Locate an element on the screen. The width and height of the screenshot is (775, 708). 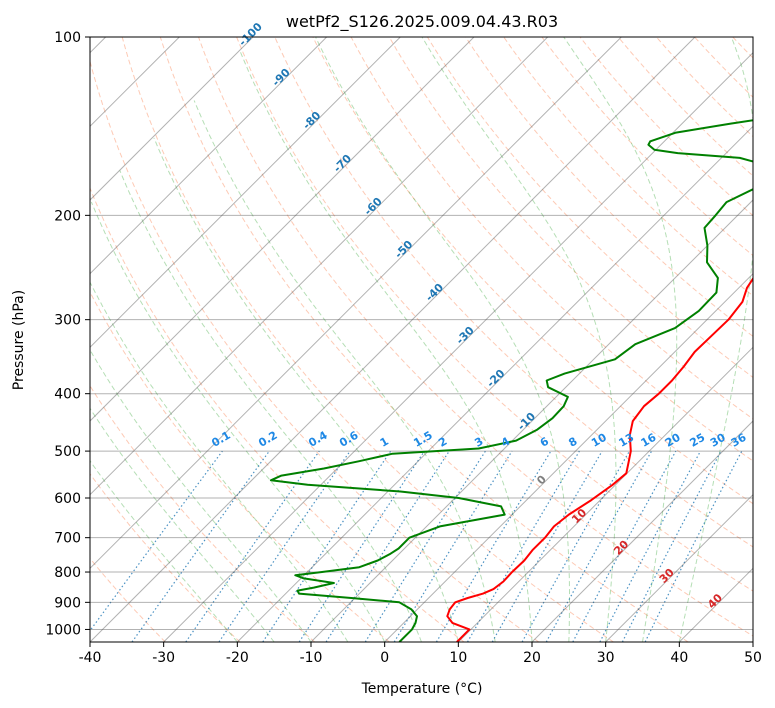
y-tick-label: 400 is located at coordinates (67, 395).